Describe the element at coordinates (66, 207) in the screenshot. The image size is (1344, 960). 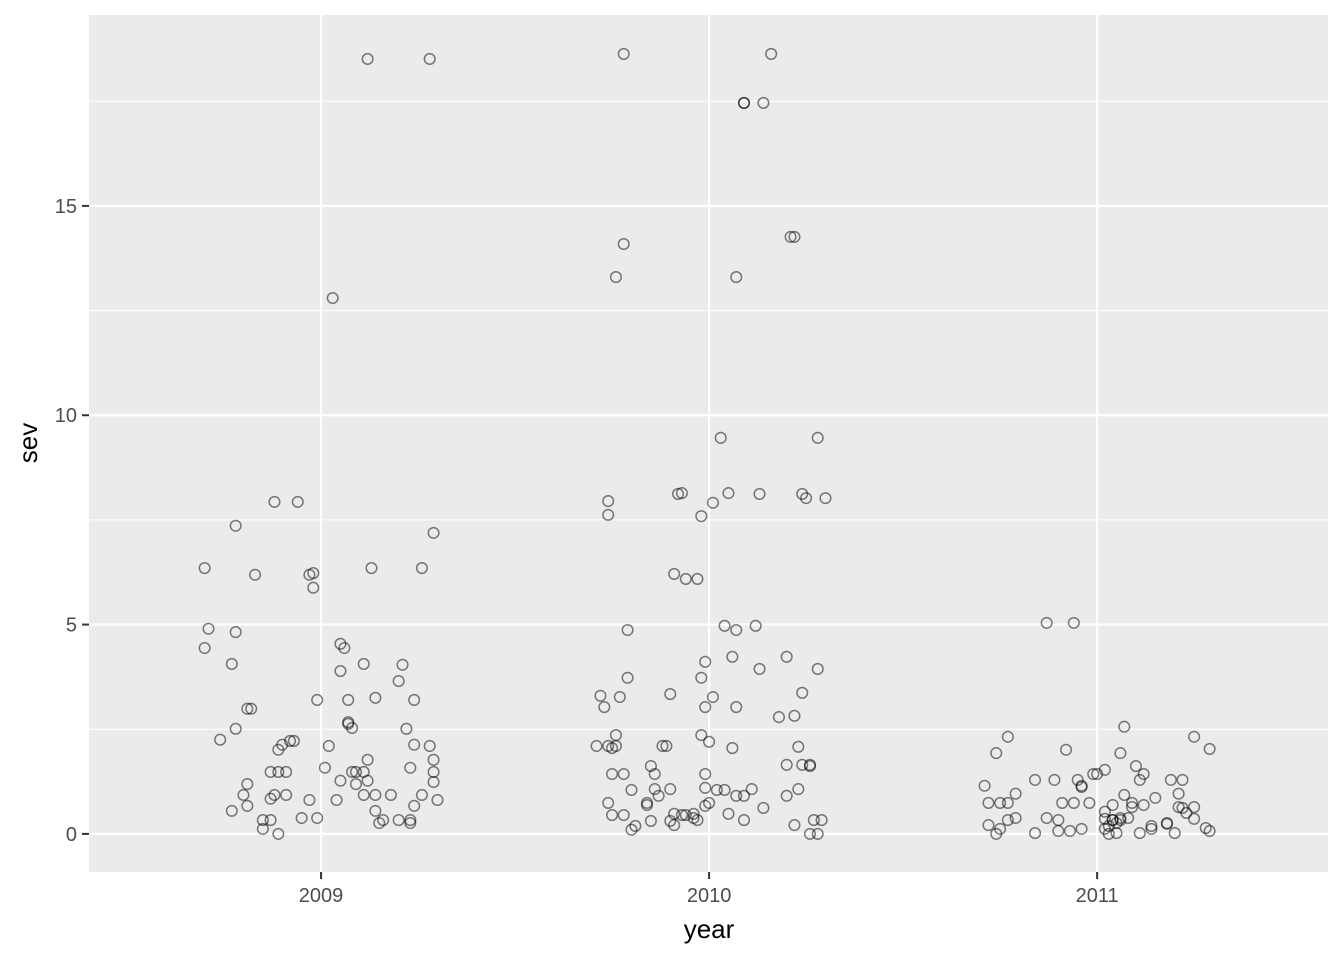
I see `y-tick-label: 15` at that location.